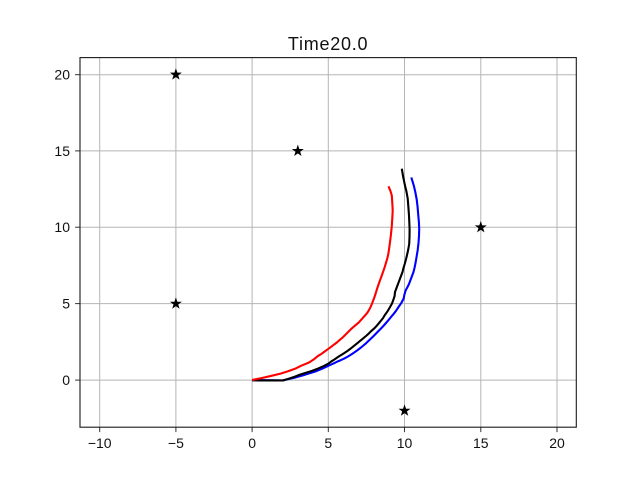 Image resolution: width=640 pixels, height=480 pixels. What do you see at coordinates (176, 443) in the screenshot?
I see `svg-text: −5` at bounding box center [176, 443].